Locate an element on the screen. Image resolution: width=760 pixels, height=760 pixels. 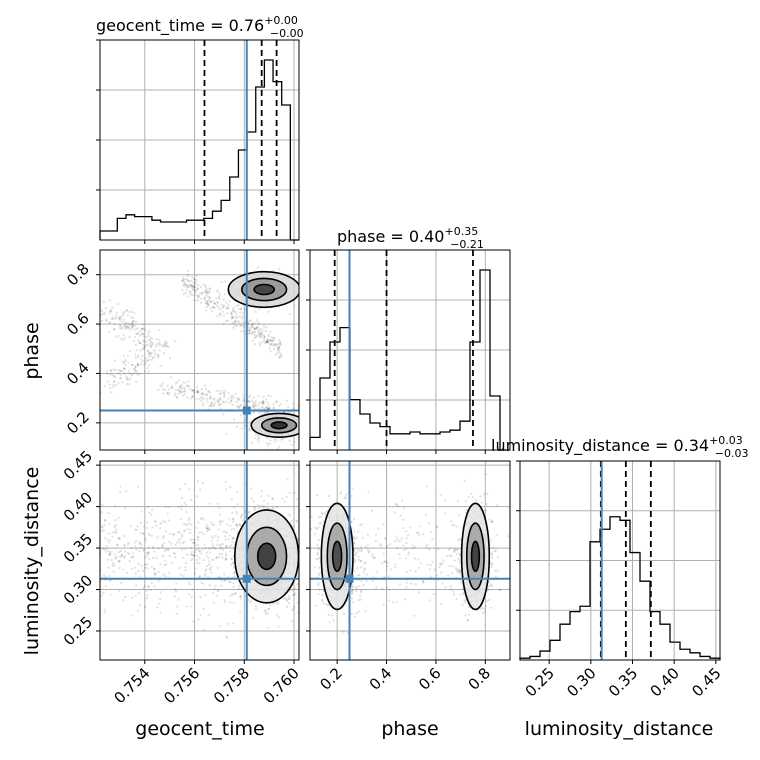
xtick-label: 0.4 is located at coordinates (381, 679).